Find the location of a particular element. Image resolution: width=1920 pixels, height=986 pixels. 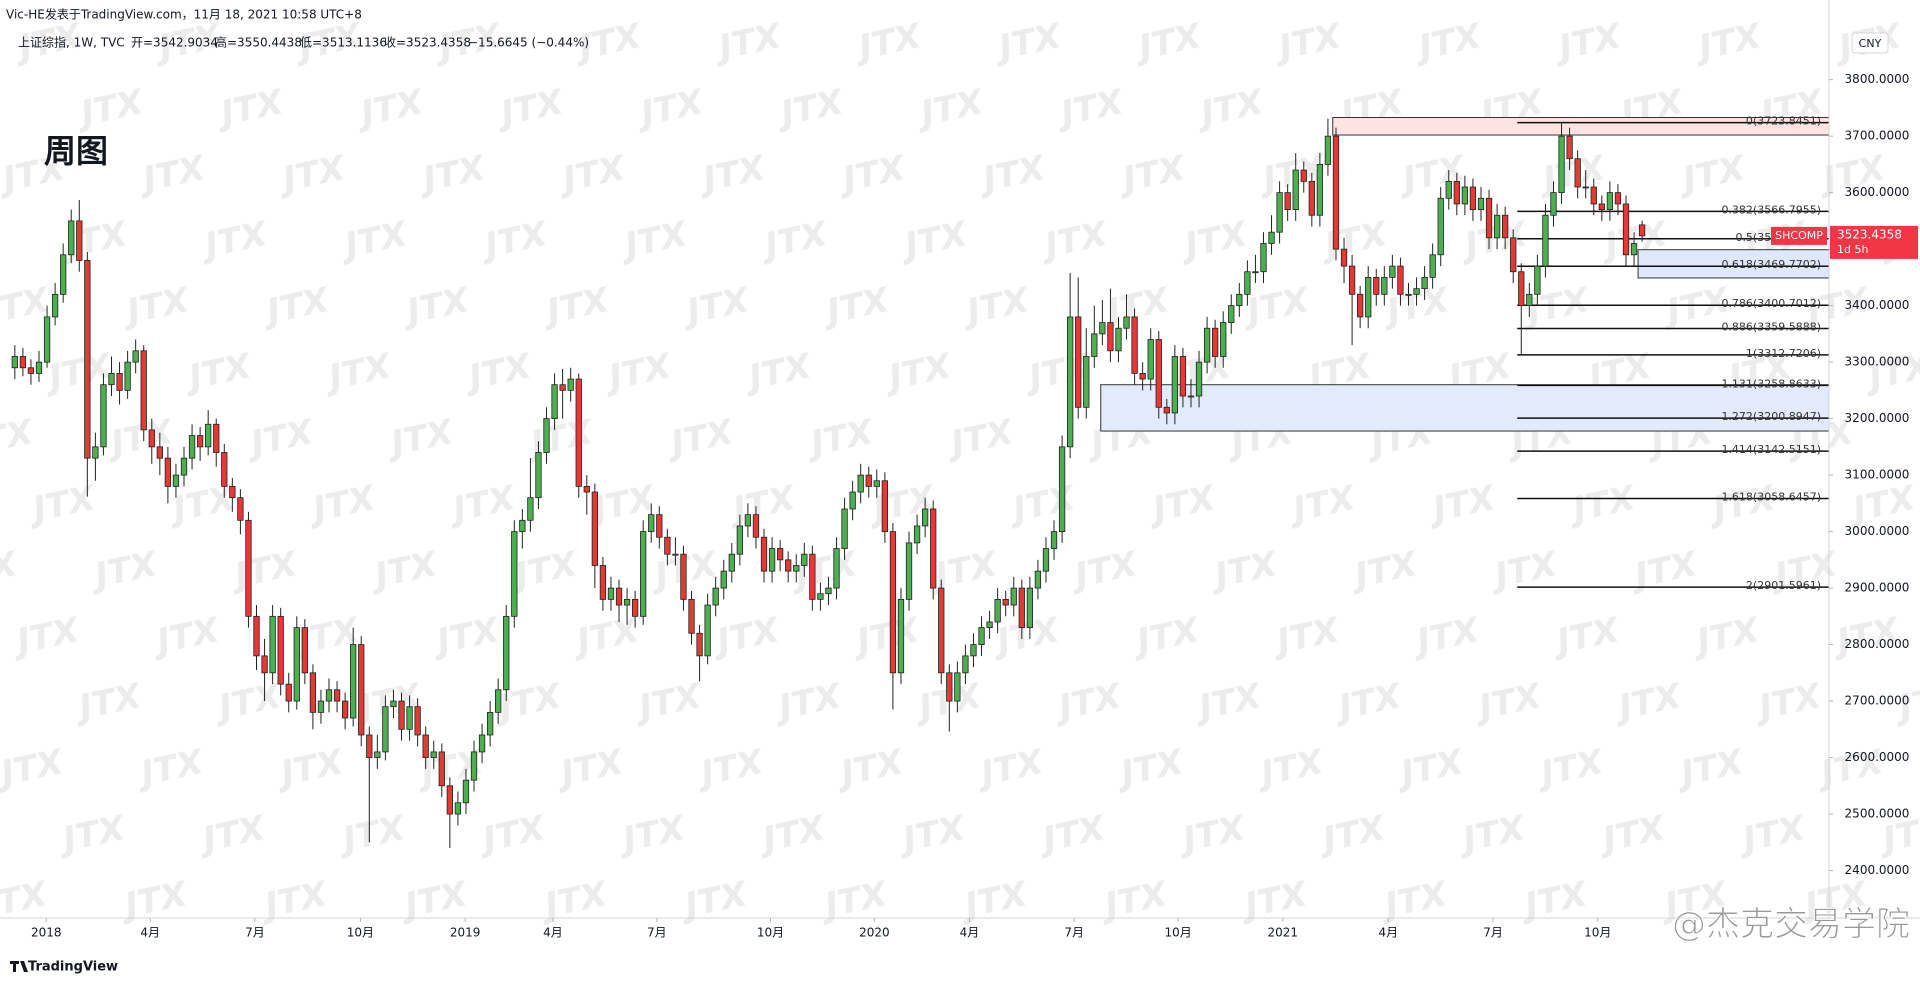

fib-label: 1.618(3058.6457) is located at coordinates (1771, 496).